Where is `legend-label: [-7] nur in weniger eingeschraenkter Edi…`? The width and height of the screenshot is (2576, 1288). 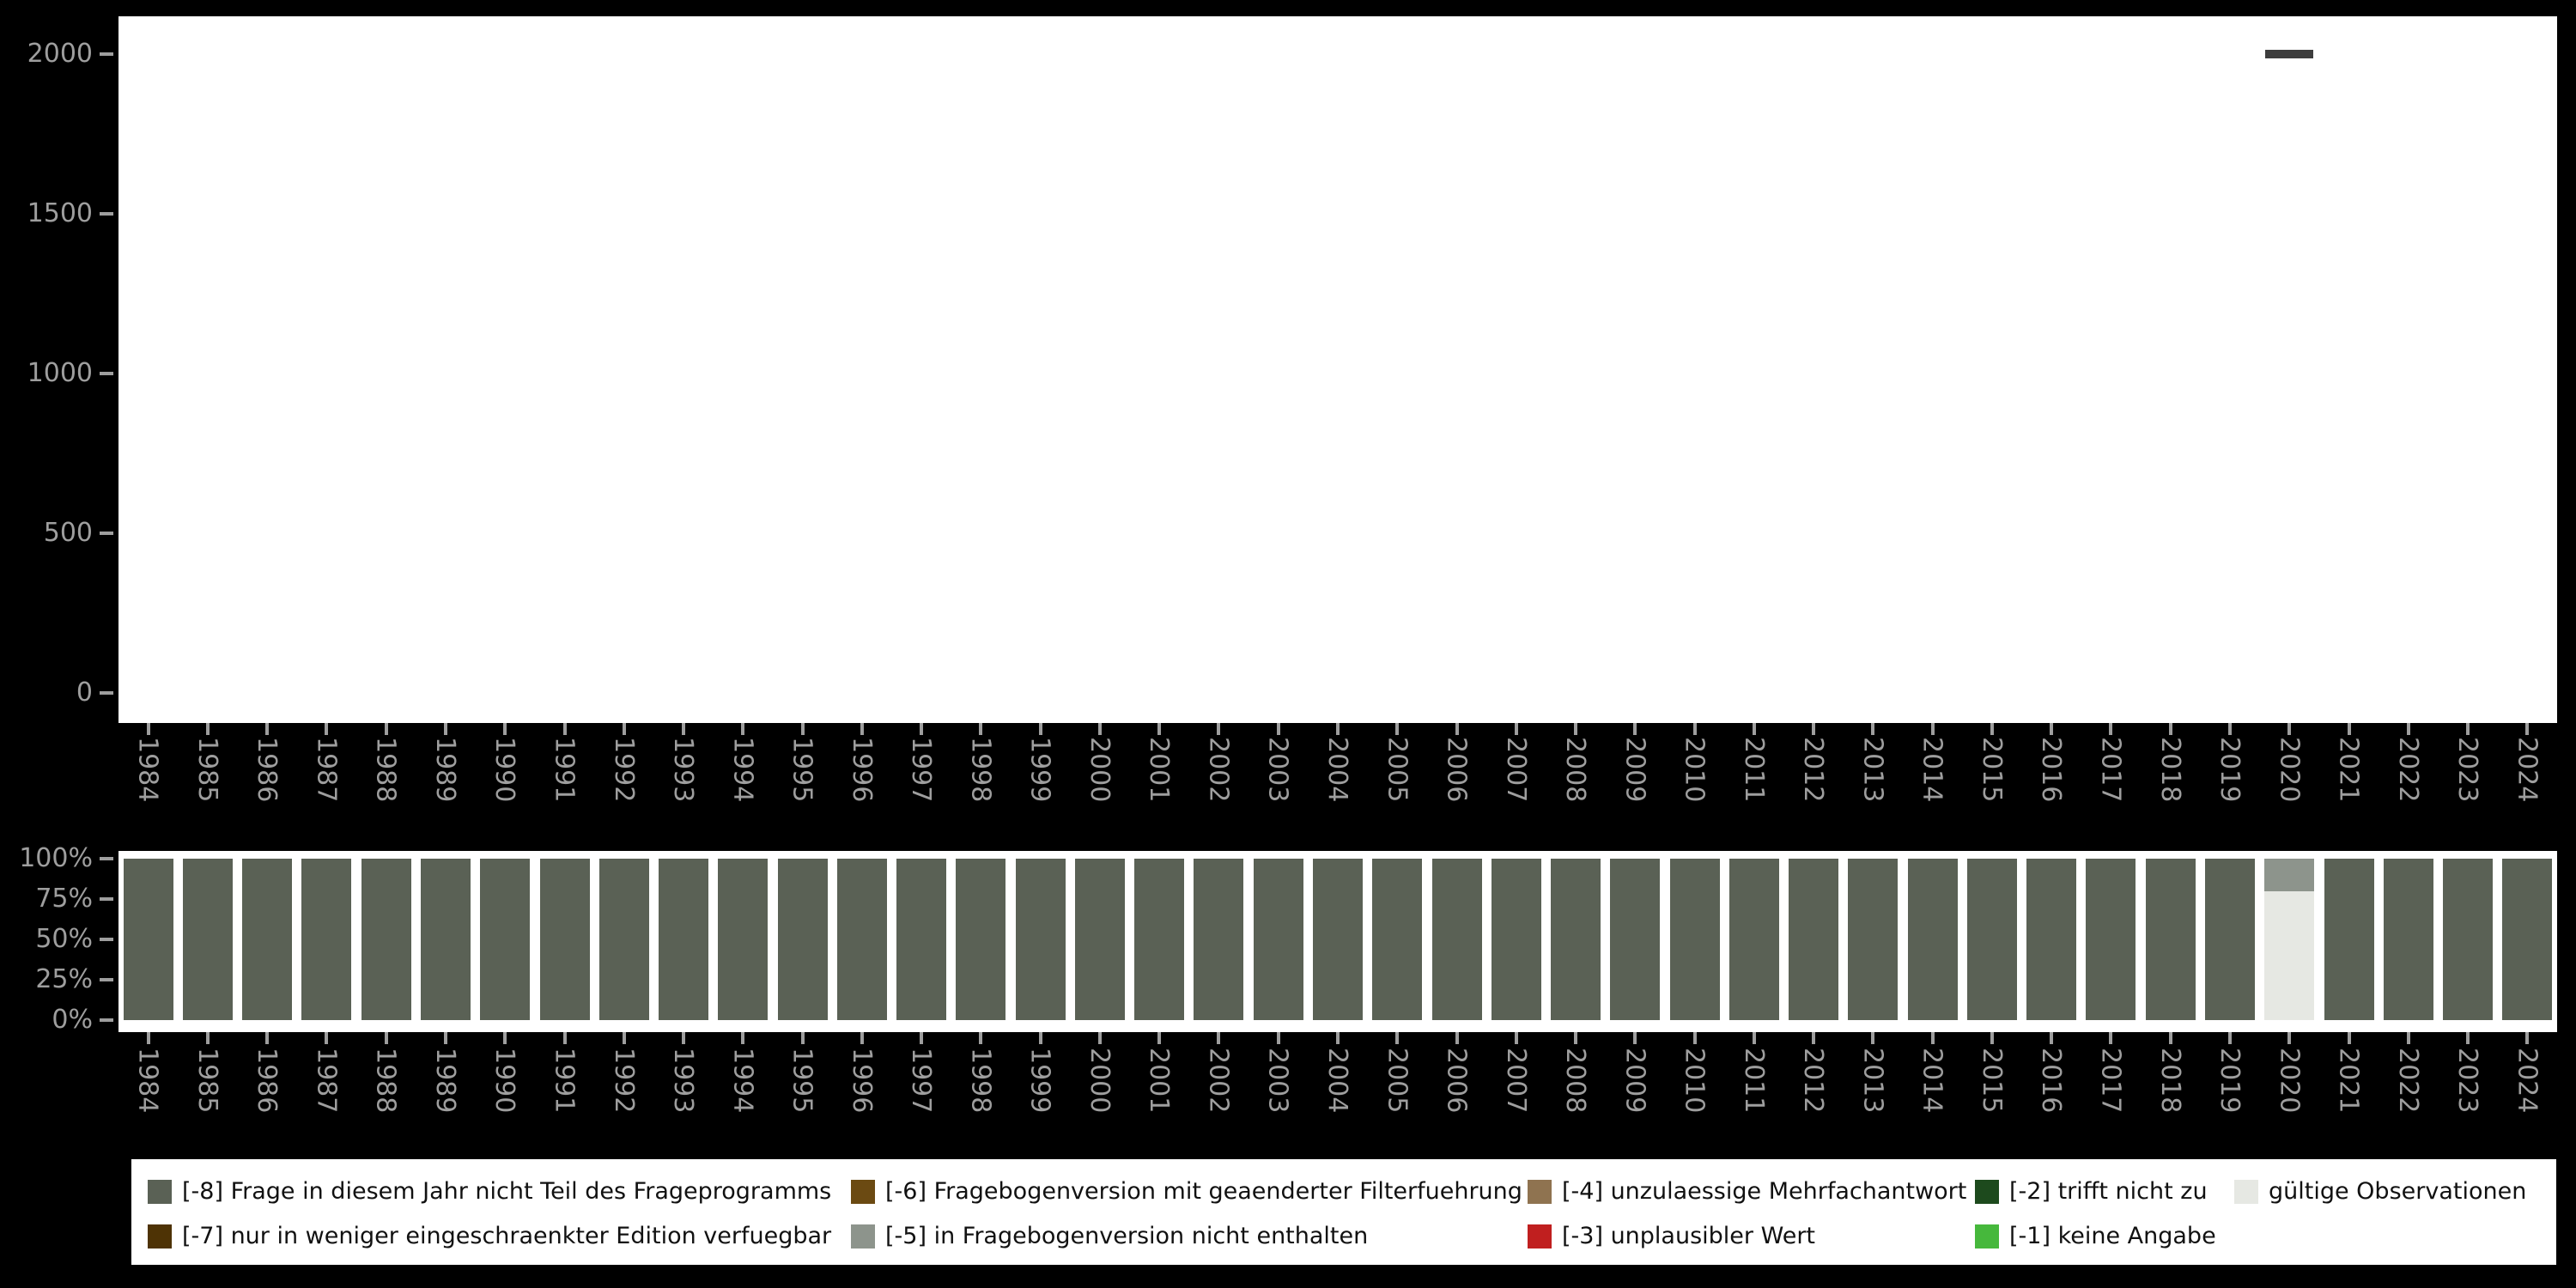
legend-label: [-7] nur in weniger eingeschraenkter Edi… is located at coordinates (507, 1236).